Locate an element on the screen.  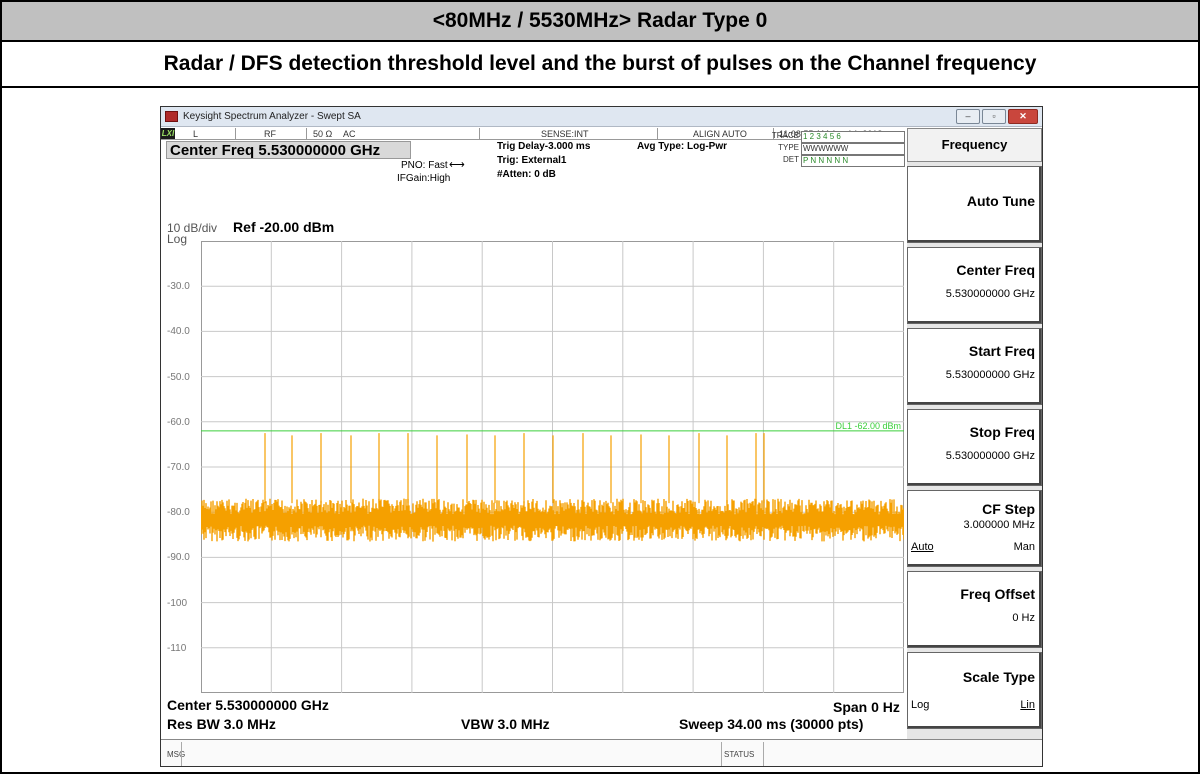
stop-freq-label: Stop Freq is located at coordinates (1002, 432).